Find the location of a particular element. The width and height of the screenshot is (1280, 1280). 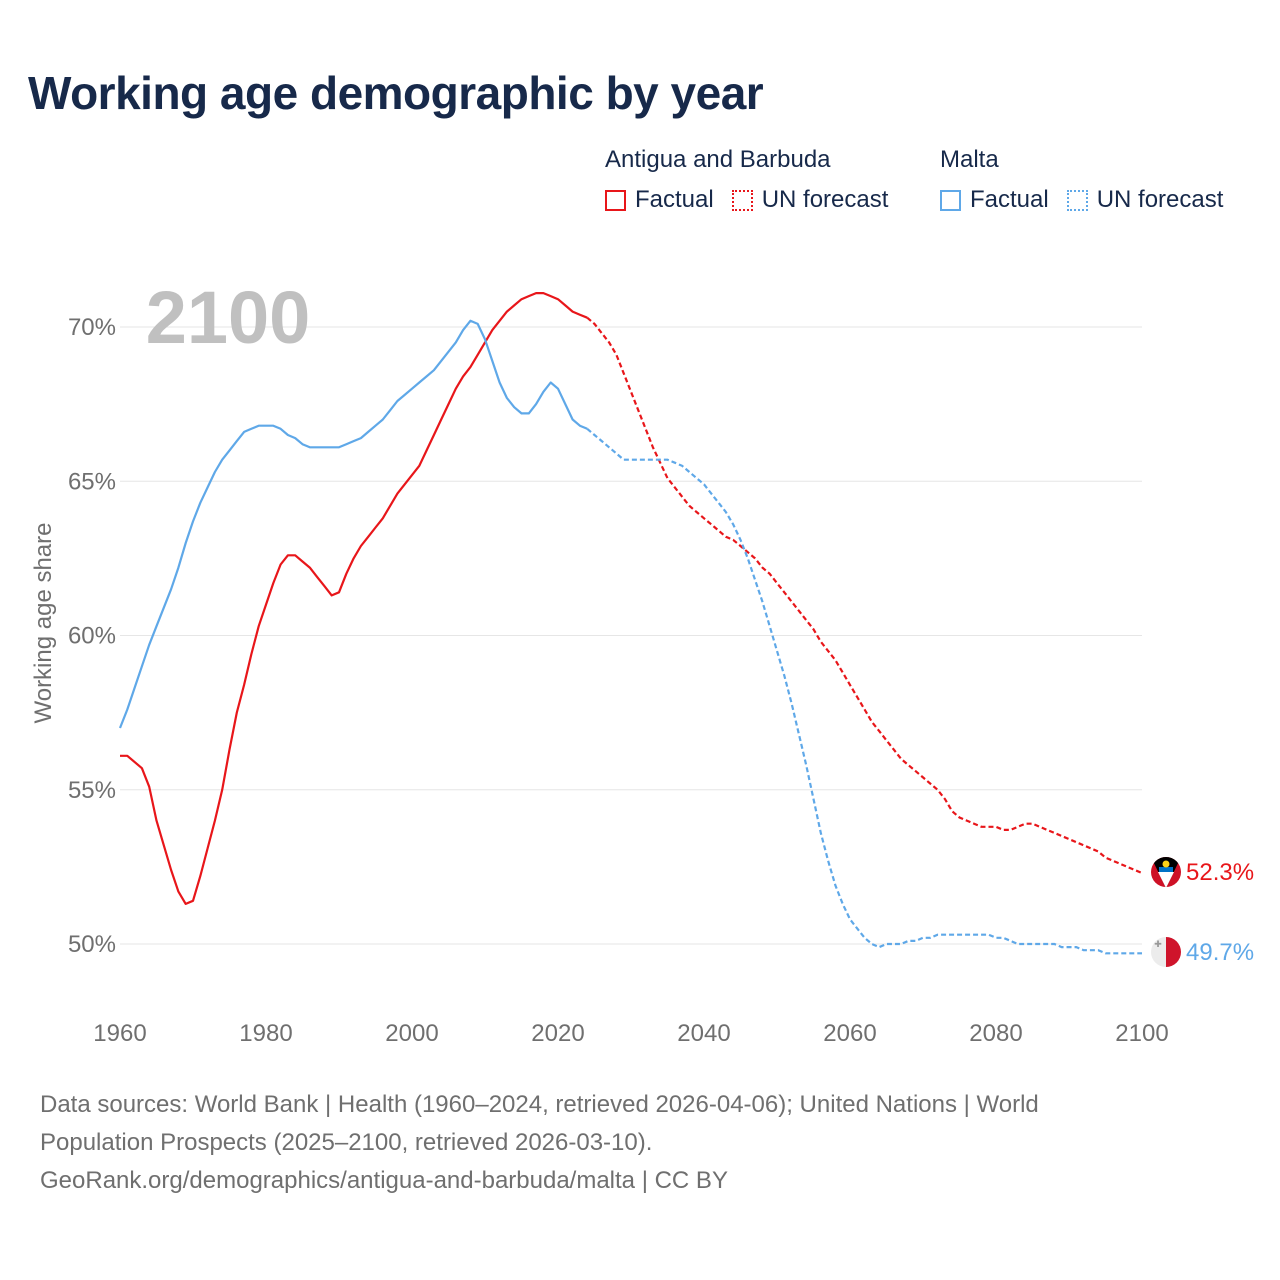

y-axis-ticks: 50% 55% 60% 65% 70% is located at coordinates (92, 636).